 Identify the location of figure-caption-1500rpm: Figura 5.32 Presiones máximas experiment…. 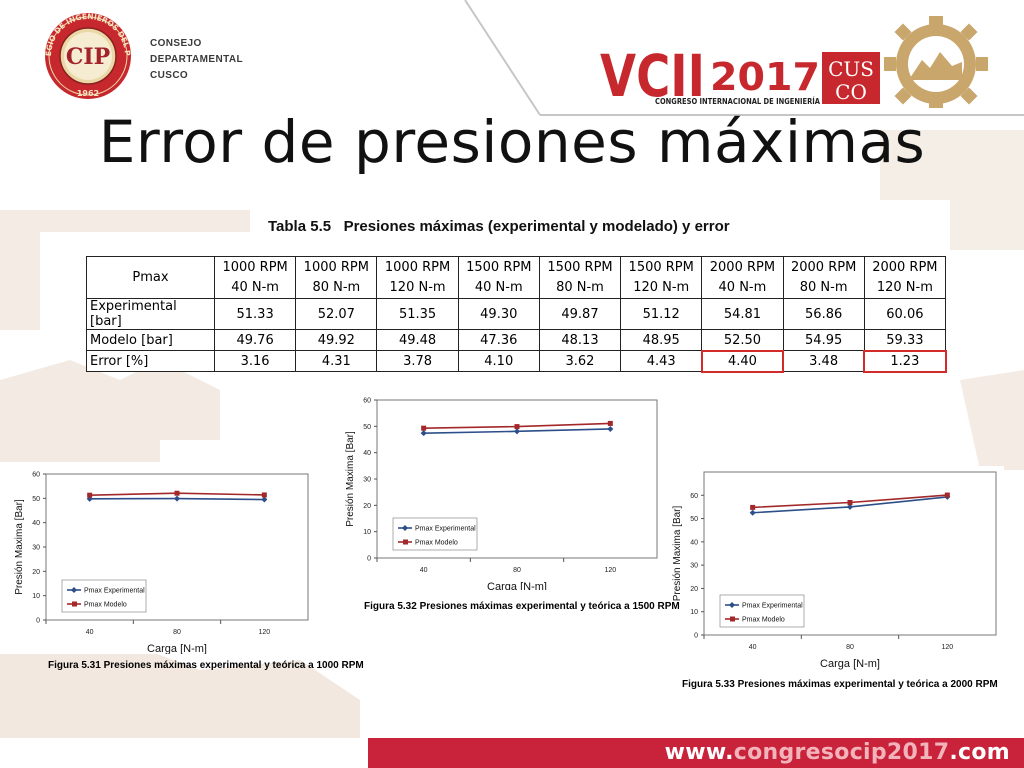
(522, 606).